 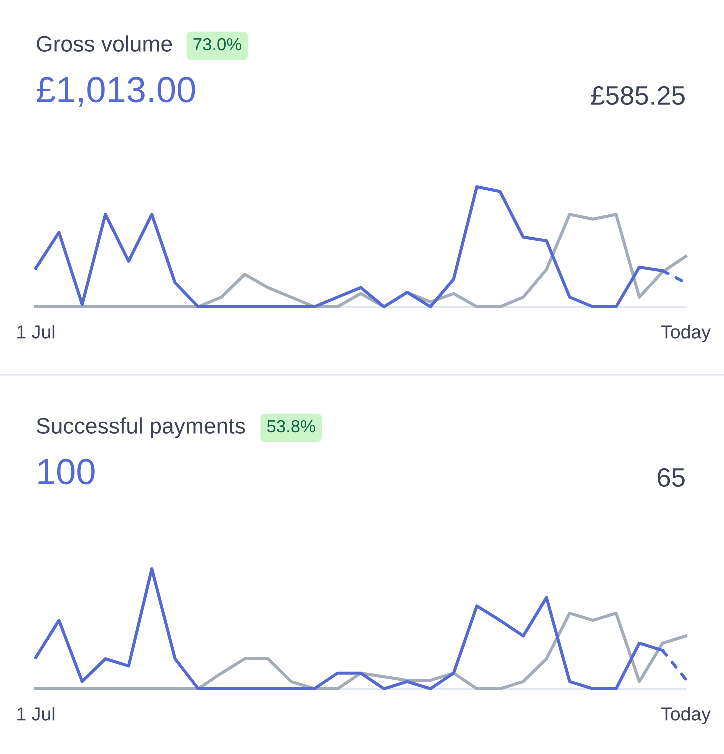 I want to click on chart-title: Gross volume, so click(x=104, y=44).